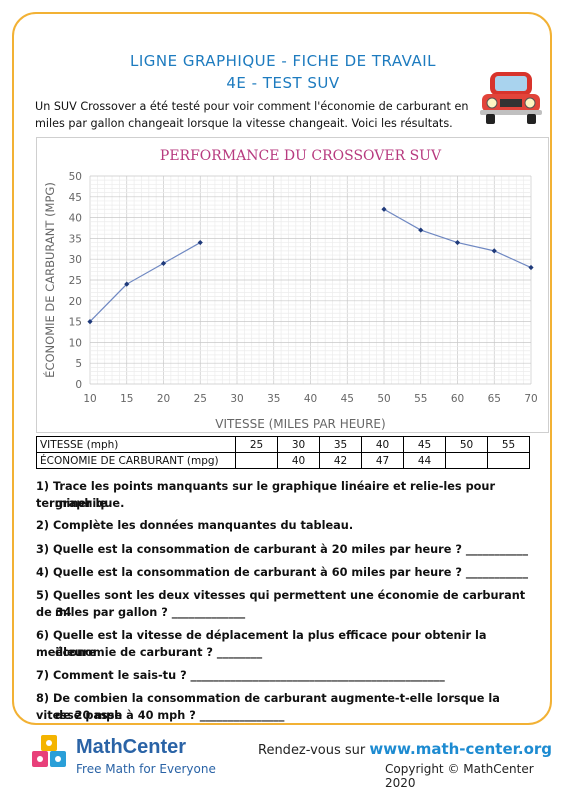 This screenshot has width=566, height=800. I want to click on table-cell: 30, so click(298, 444).